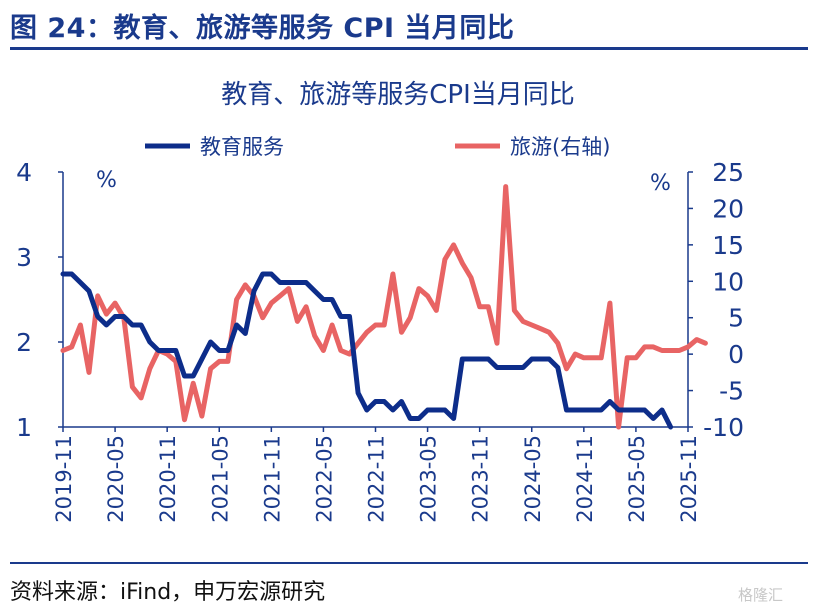 The height and width of the screenshot is (612, 814). Describe the element at coordinates (398, 95) in the screenshot. I see `chart-title: 教育、旅游等服务CPI当月同比` at that location.